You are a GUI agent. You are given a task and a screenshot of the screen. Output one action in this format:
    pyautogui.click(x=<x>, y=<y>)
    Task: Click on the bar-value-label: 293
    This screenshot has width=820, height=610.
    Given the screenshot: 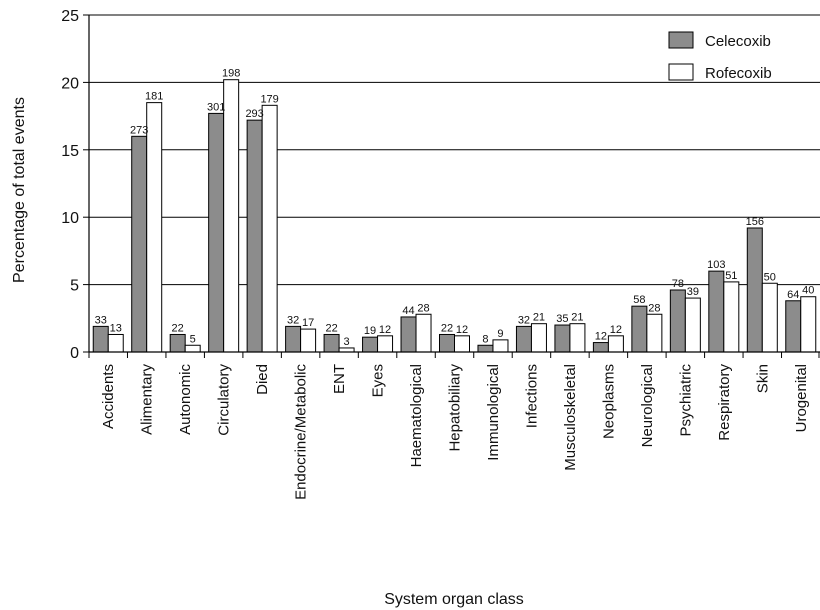 What is the action you would take?
    pyautogui.click(x=254, y=114)
    